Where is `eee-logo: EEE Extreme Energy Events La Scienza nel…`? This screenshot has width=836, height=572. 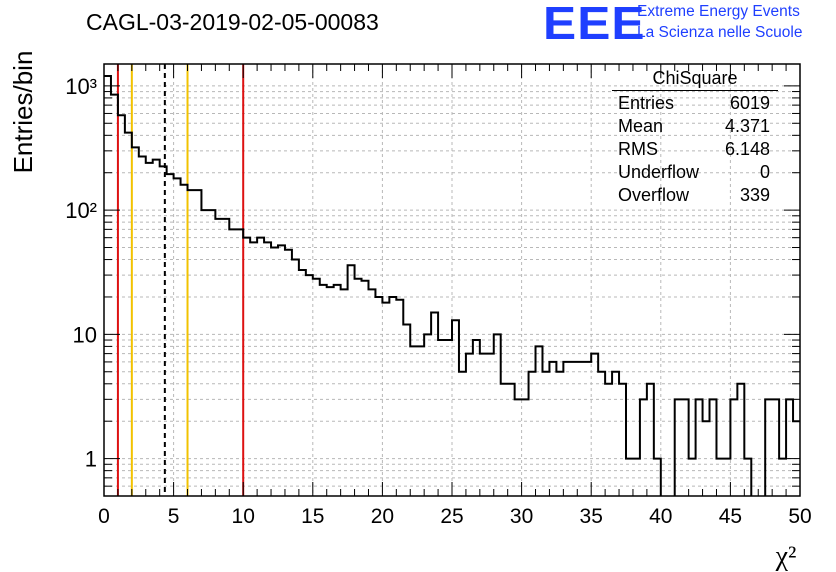
eee-logo: EEE Extreme Energy Events La Scienza nel… is located at coordinates (688, 24).